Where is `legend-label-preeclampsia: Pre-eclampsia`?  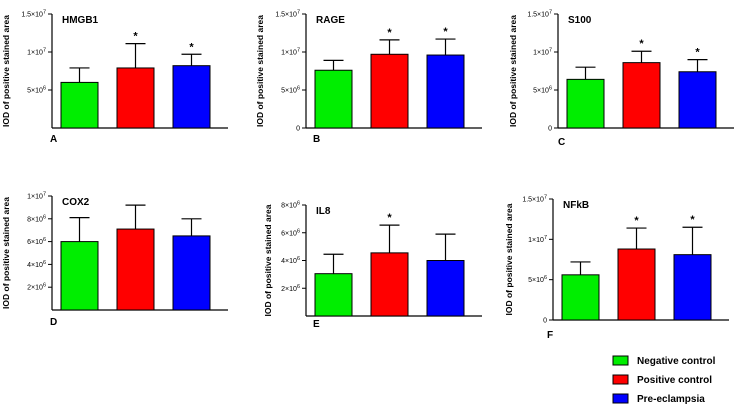
legend-label-preeclampsia: Pre-eclampsia is located at coordinates (671, 399).